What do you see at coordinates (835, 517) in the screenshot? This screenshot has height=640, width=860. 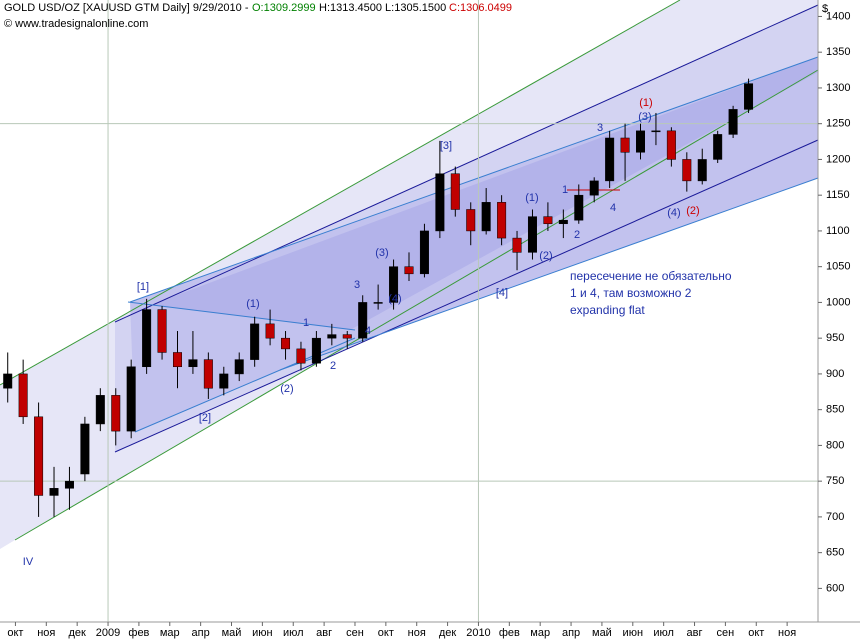 I see `y-tick-label: 700` at bounding box center [835, 517].